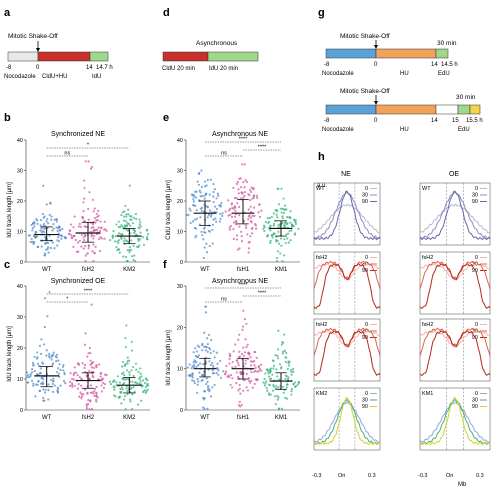  Describe the element at coordinates (205, 270) in the screenshot. I see `xtick-label-e-0: WT` at that location.